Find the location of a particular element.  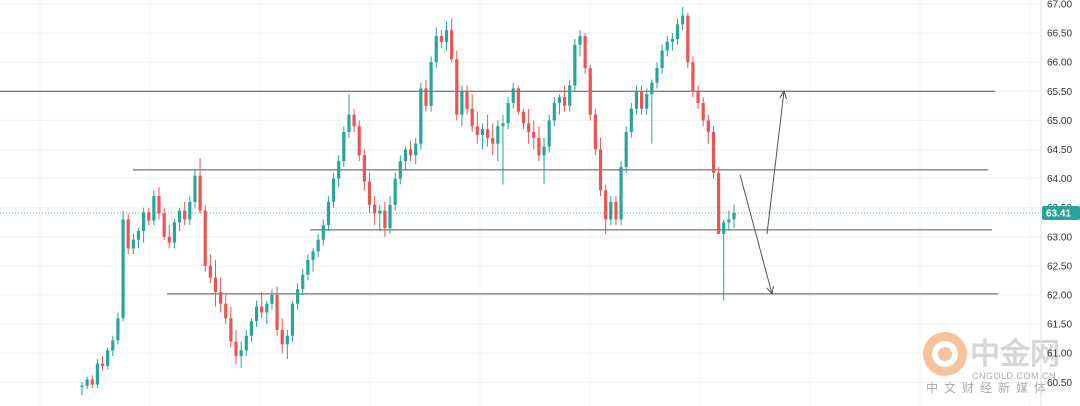

y-tick-label: 63.00 is located at coordinates (1059, 237).